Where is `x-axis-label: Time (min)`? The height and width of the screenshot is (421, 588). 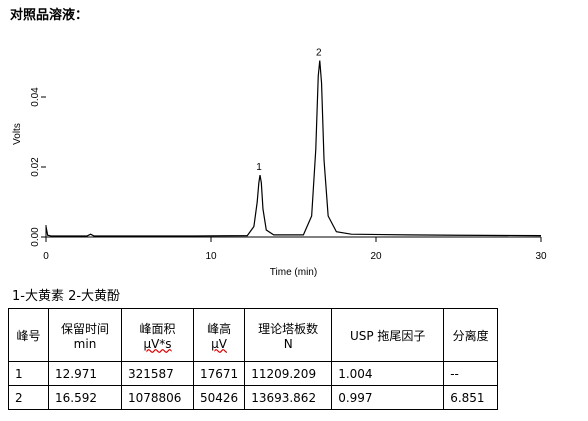
x-axis-label: Time (min) is located at coordinates (293, 272).